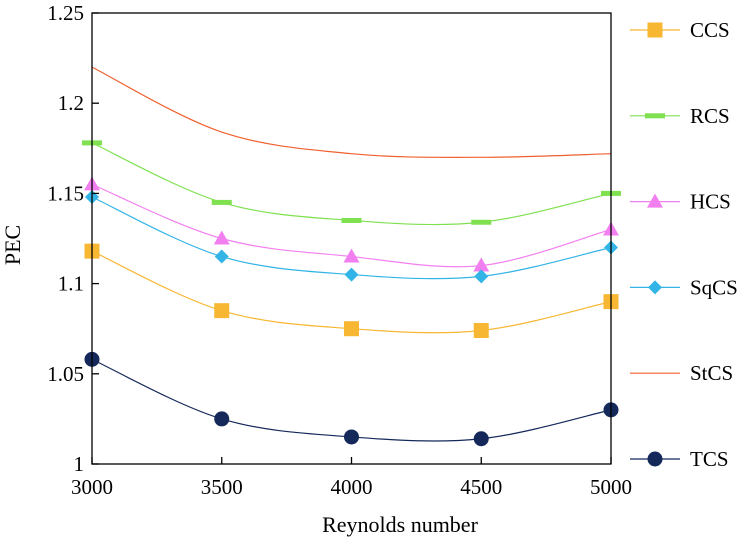 This screenshot has height=544, width=750. What do you see at coordinates (655, 30) in the screenshot?
I see `legend-marker-ccs` at bounding box center [655, 30].